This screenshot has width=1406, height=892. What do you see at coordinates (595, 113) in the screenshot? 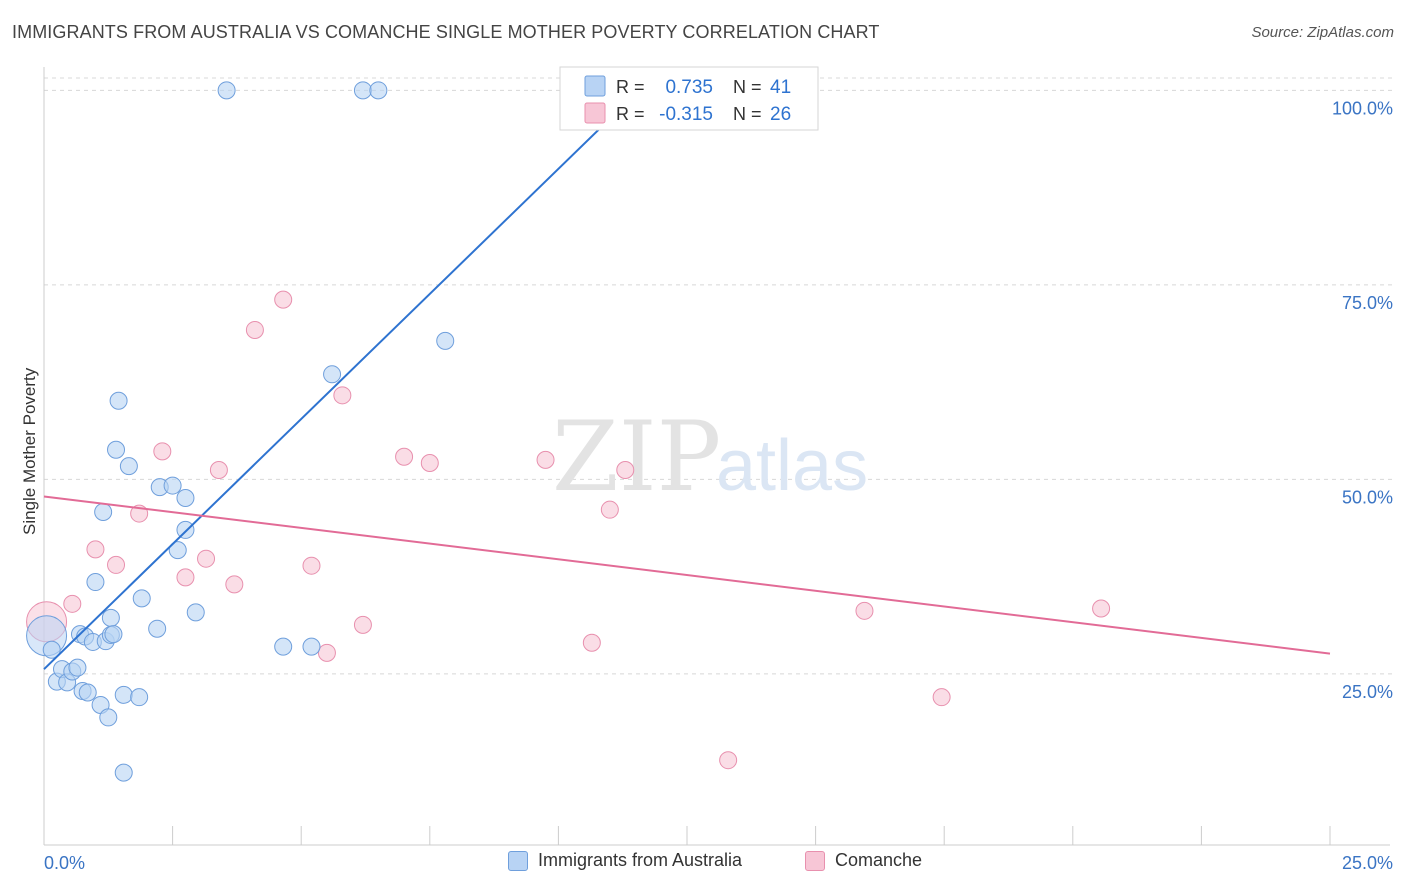
I see `legend-swatch-comanche` at bounding box center [595, 113].